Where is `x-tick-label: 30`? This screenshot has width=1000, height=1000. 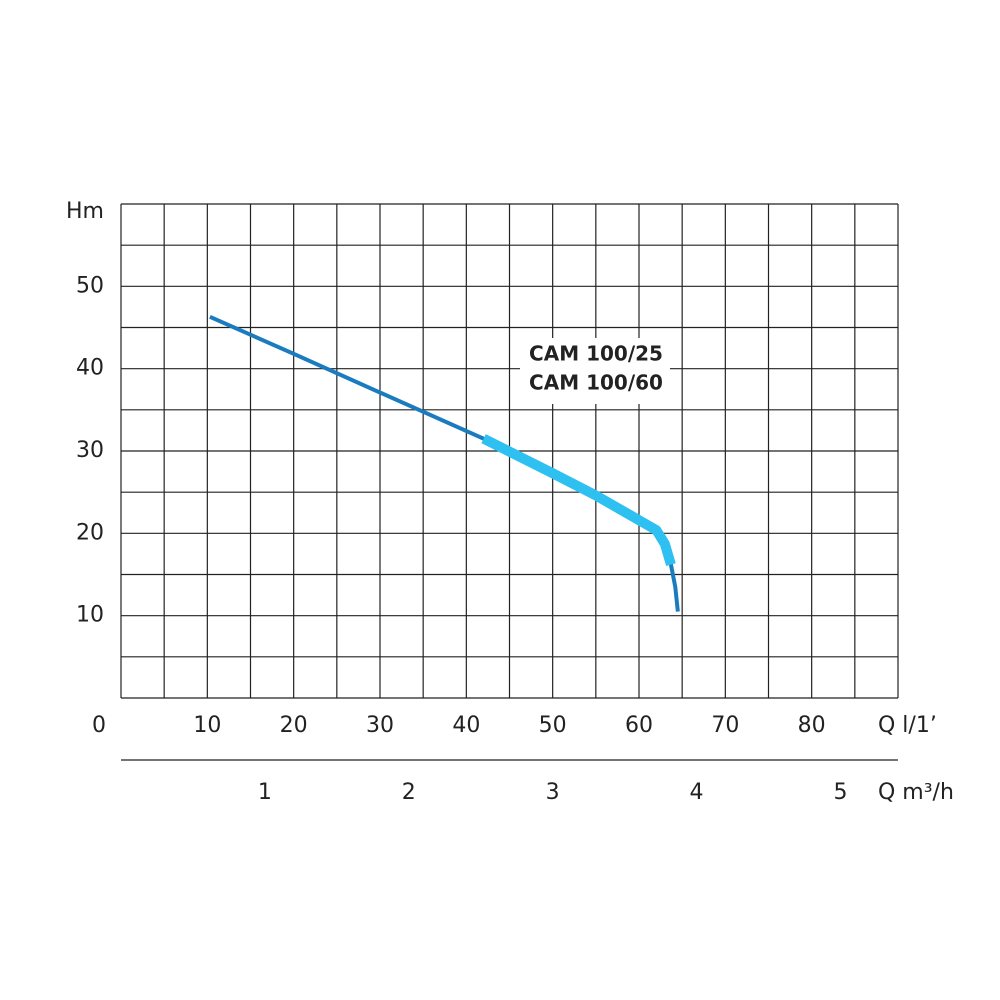
x-tick-label: 30 is located at coordinates (380, 725).